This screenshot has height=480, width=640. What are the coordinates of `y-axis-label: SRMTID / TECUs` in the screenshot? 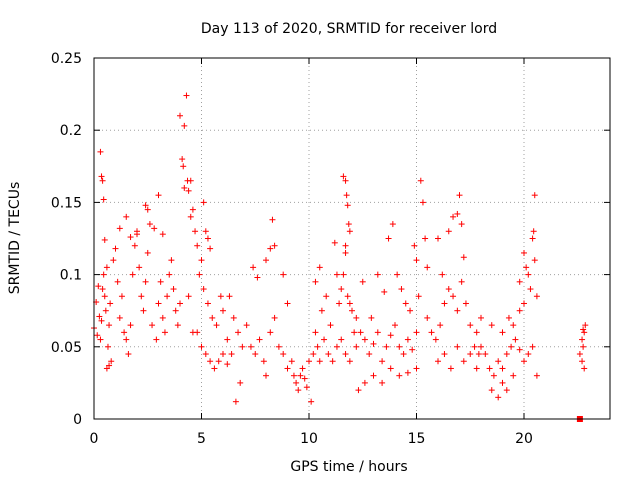 It's located at (15, 238).